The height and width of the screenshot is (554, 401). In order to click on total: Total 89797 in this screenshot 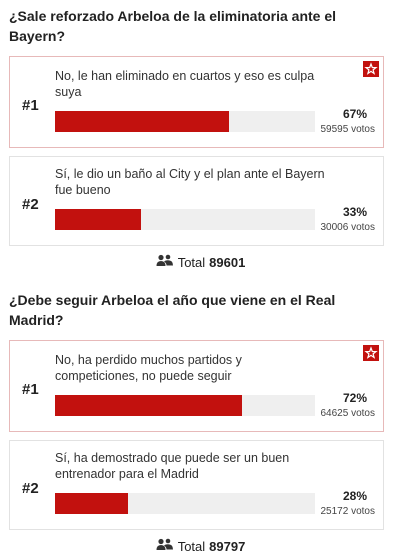, I will do `click(200, 546)`.